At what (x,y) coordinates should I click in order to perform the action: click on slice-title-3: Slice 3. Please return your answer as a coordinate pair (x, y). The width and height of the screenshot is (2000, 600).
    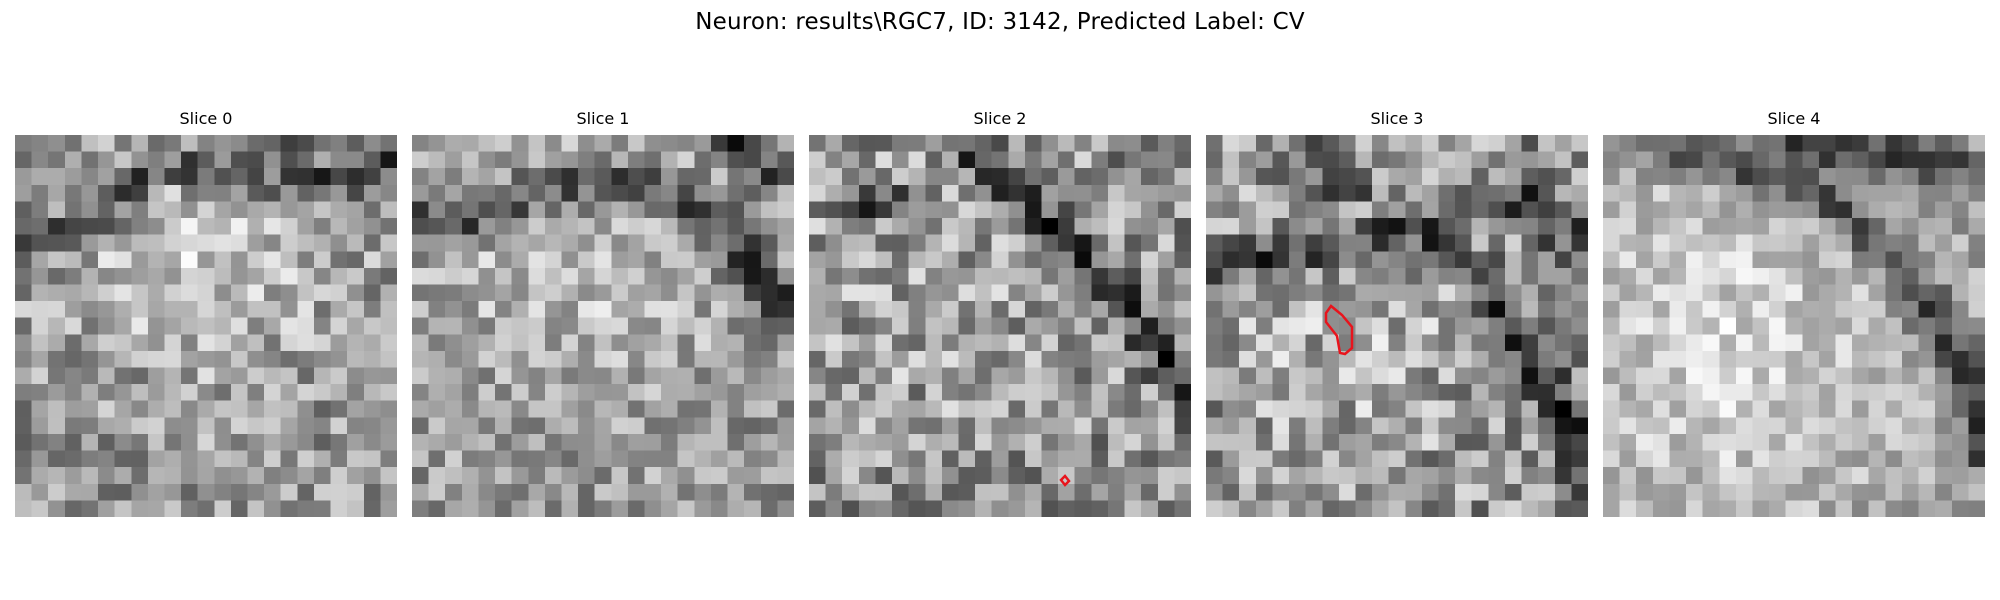
    Looking at the image, I should click on (1397, 118).